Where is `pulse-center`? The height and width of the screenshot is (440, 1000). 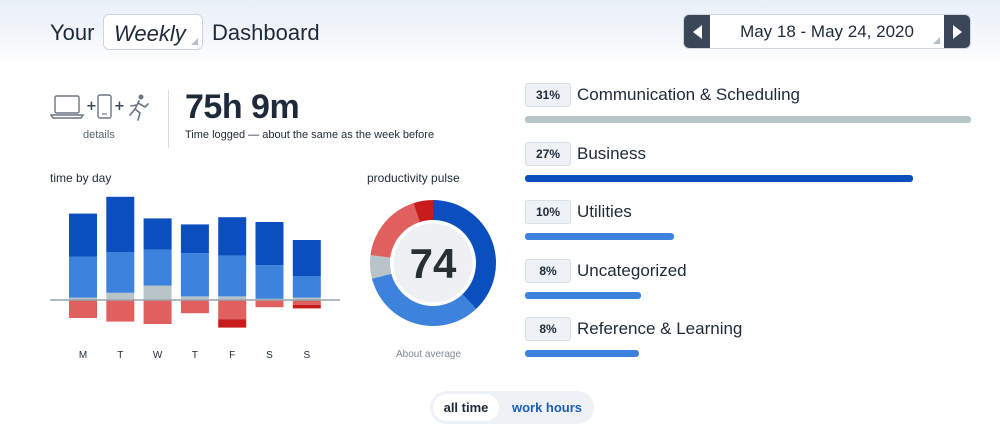
pulse-center is located at coordinates (433, 263).